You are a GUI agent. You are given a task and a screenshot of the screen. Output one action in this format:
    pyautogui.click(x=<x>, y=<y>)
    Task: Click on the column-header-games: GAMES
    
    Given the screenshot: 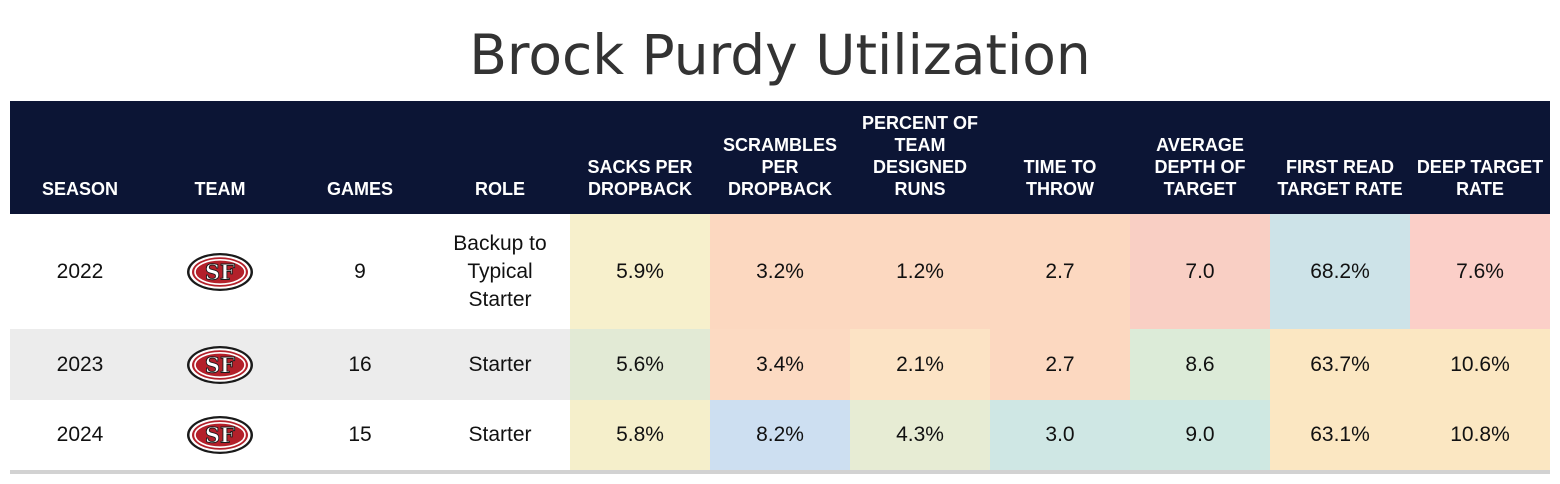 What is the action you would take?
    pyautogui.click(x=360, y=157)
    